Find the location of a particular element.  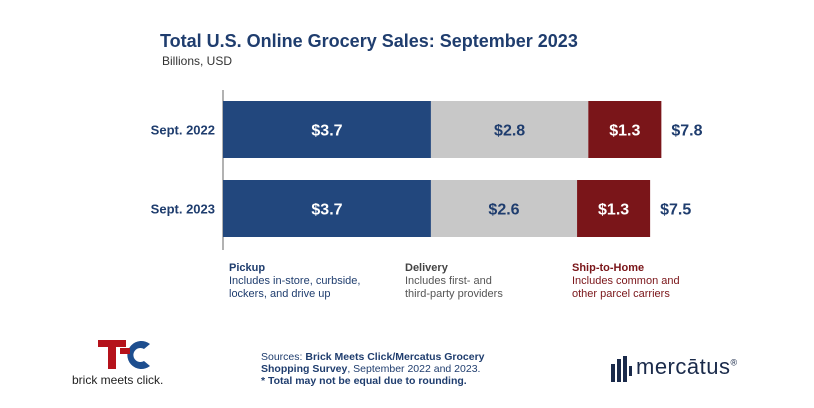

mercatus-logo-icon is located at coordinates (621, 369).